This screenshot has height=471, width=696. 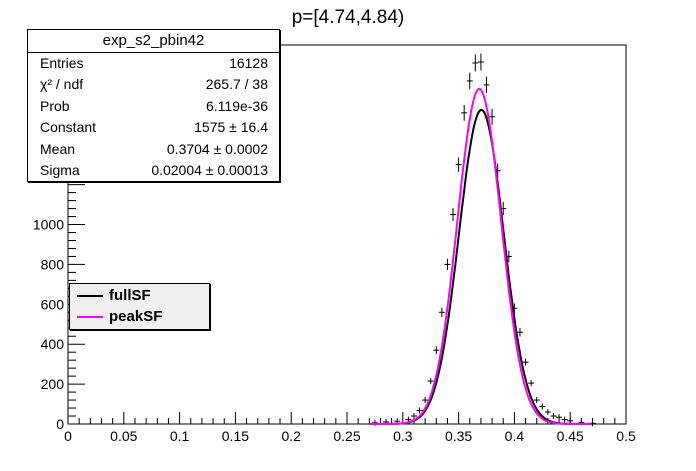 I want to click on stats-row: Sigma 0.02004 ± 0.00013, so click(x=153, y=170).